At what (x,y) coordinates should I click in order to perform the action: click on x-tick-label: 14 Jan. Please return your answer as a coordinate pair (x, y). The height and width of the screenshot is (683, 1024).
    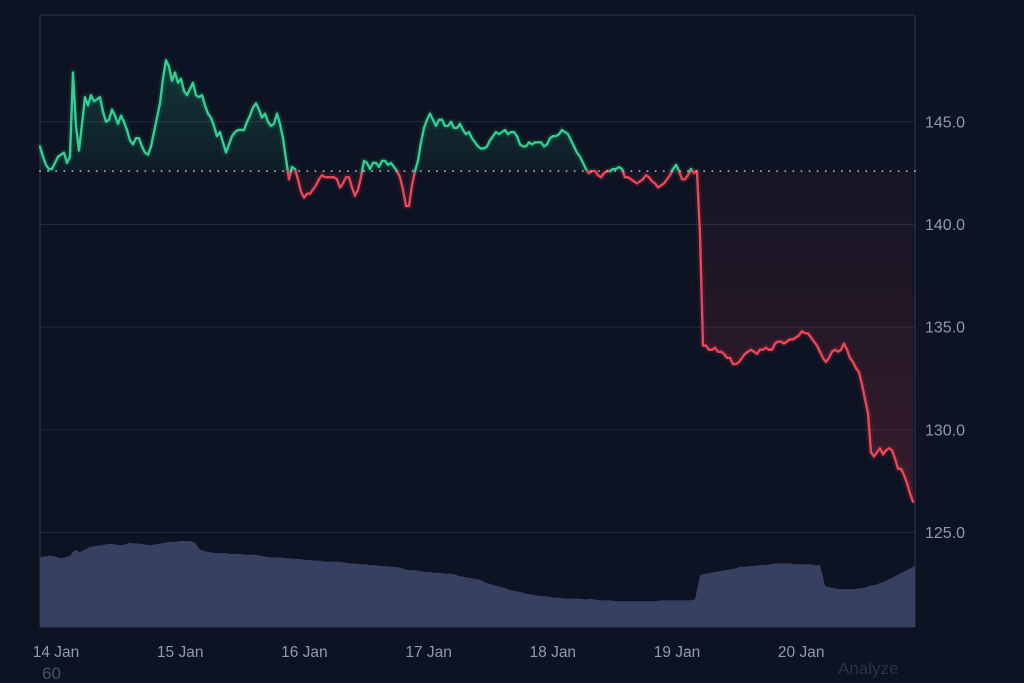
    Looking at the image, I should click on (56, 652).